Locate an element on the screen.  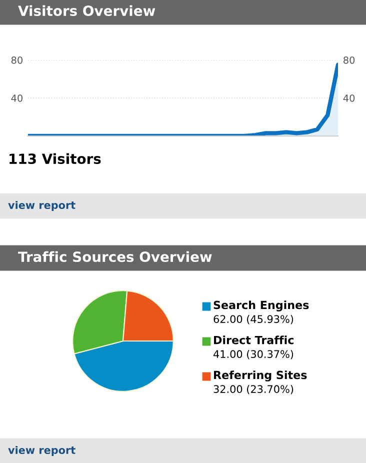
data-label: 32.00 (23.70%) is located at coordinates (254, 389).